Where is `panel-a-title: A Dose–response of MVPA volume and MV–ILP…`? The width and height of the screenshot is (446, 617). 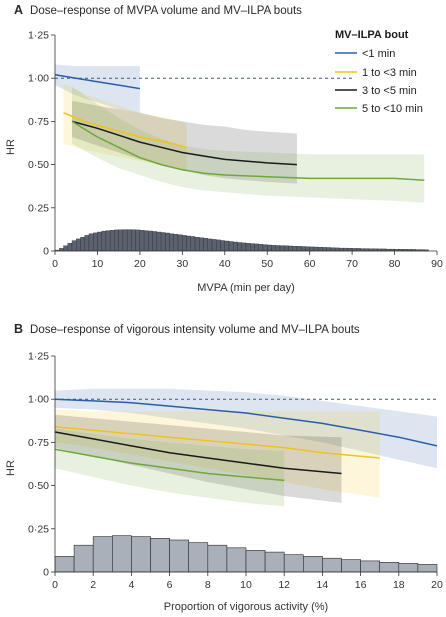 panel-a-title: A Dose–response of MVPA volume and MV–ILP… is located at coordinates (158, 10).